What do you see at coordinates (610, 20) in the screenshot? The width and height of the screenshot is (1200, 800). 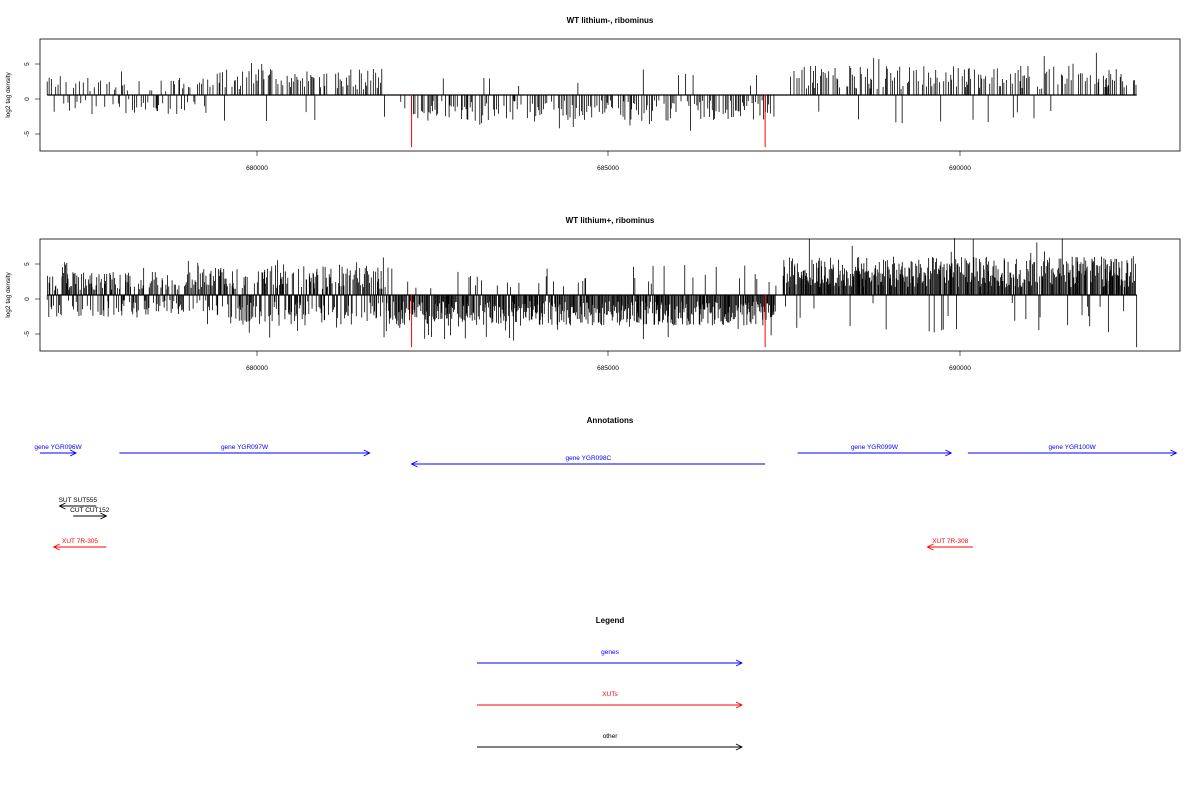 I see `panel-title: WT lithium-, ribominus` at bounding box center [610, 20].